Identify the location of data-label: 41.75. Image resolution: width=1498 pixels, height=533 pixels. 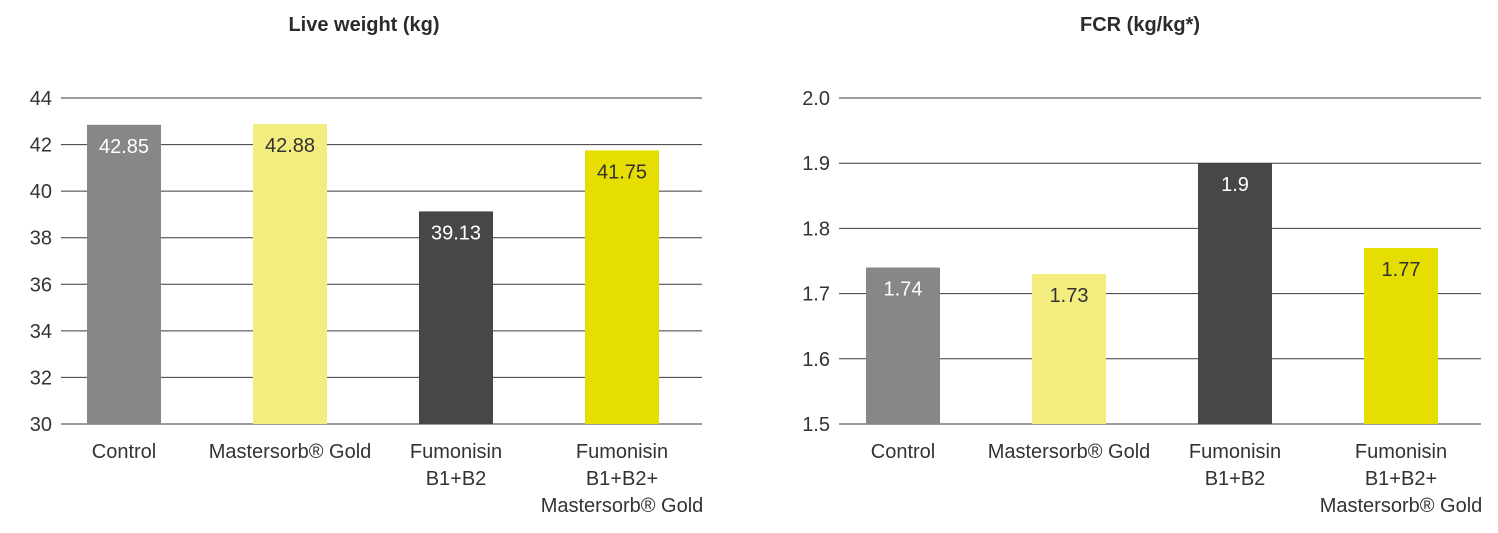
(622, 172).